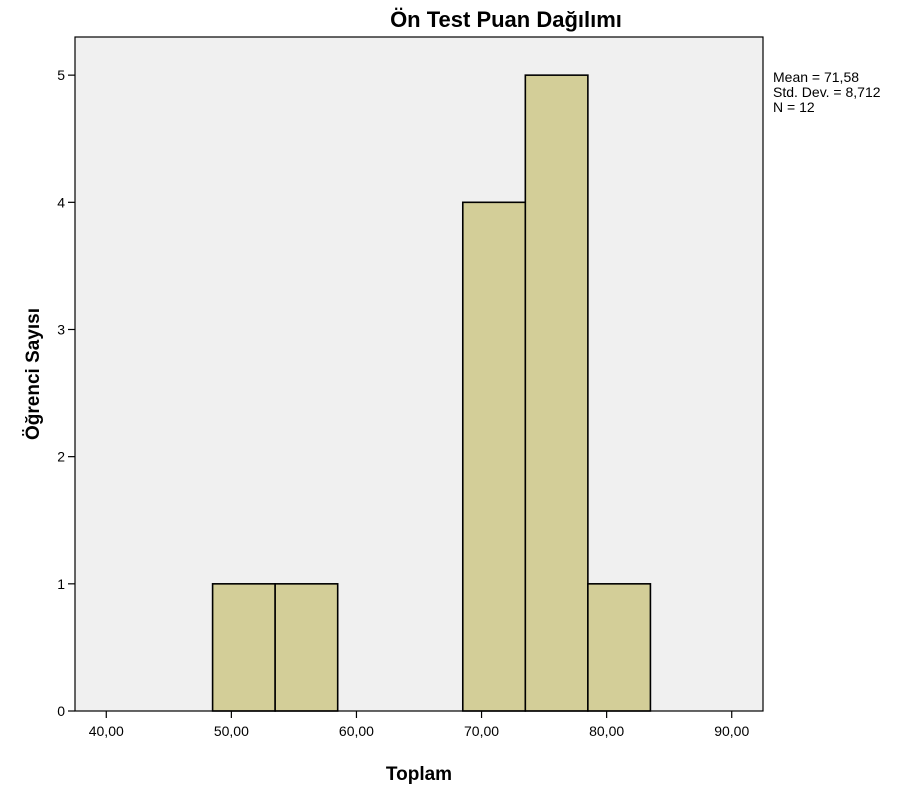 The width and height of the screenshot is (916, 792). I want to click on x-tick-label: 90,00, so click(731, 731).